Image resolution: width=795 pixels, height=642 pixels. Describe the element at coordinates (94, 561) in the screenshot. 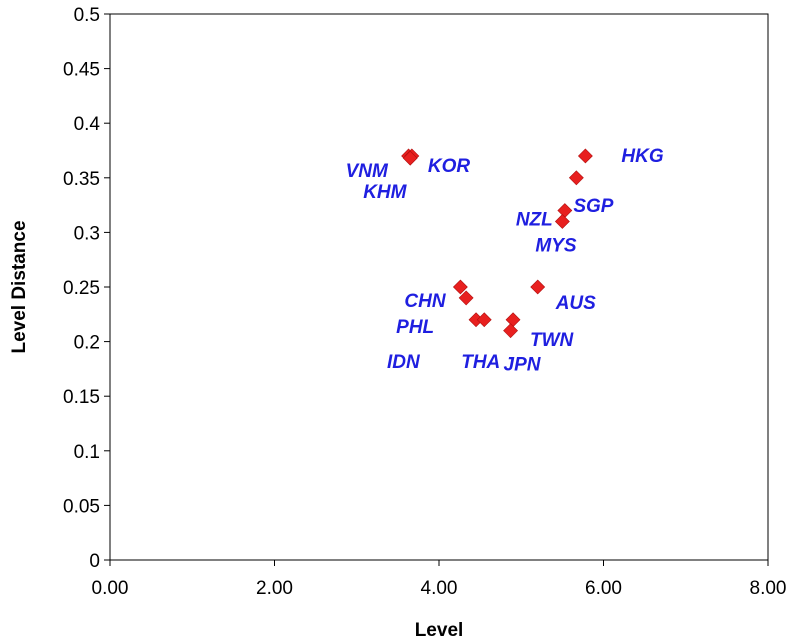

I see `y-tick-label: 0` at that location.